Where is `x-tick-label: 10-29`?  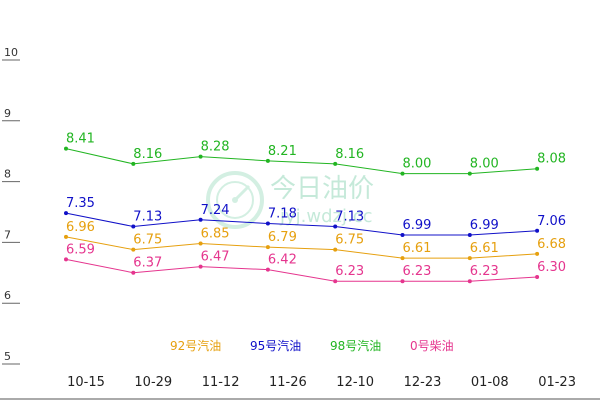
x-tick-label: 10-29 is located at coordinates (153, 382).